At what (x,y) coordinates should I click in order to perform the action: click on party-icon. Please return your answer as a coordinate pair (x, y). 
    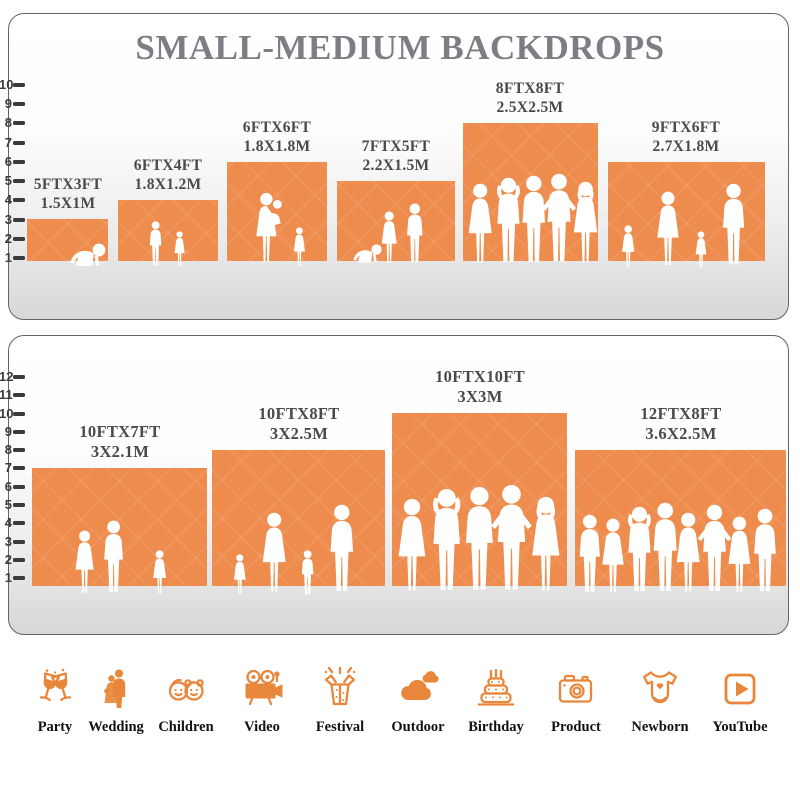
    Looking at the image, I should click on (55, 685).